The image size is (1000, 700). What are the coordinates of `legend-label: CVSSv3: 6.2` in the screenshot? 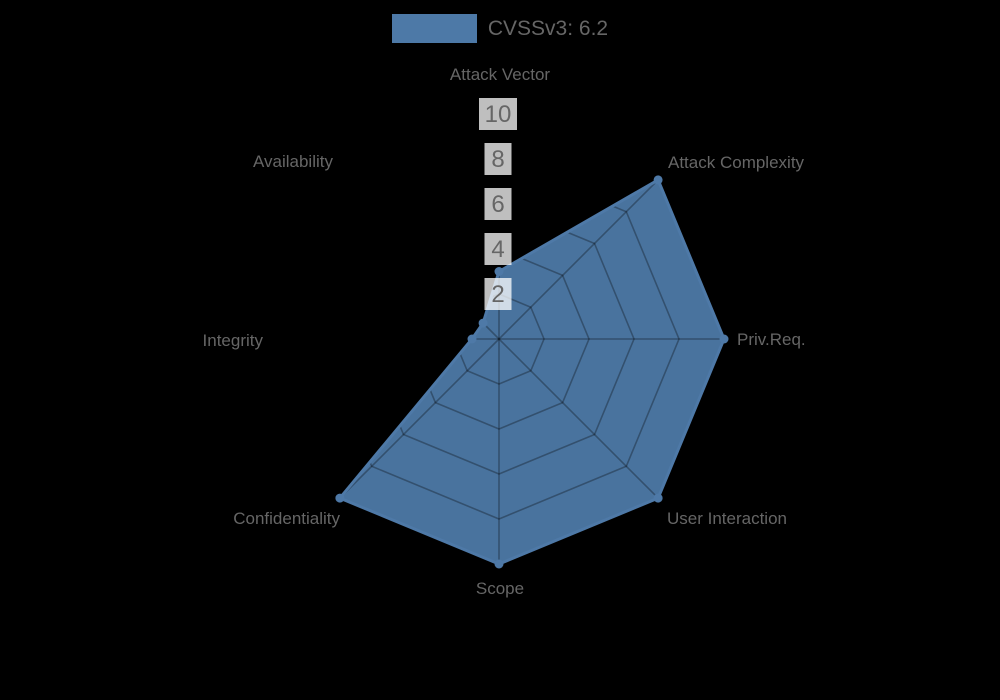 It's located at (548, 28).